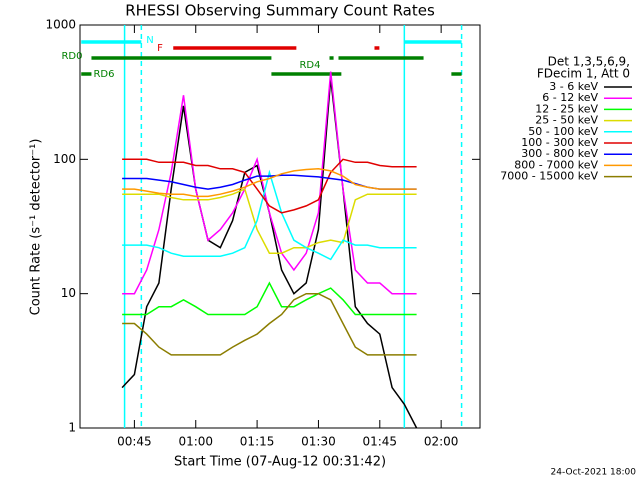 Image resolution: width=640 pixels, height=480 pixels. What do you see at coordinates (549, 176) in the screenshot?
I see `legend-label: 7000 - 15000 keV` at bounding box center [549, 176].